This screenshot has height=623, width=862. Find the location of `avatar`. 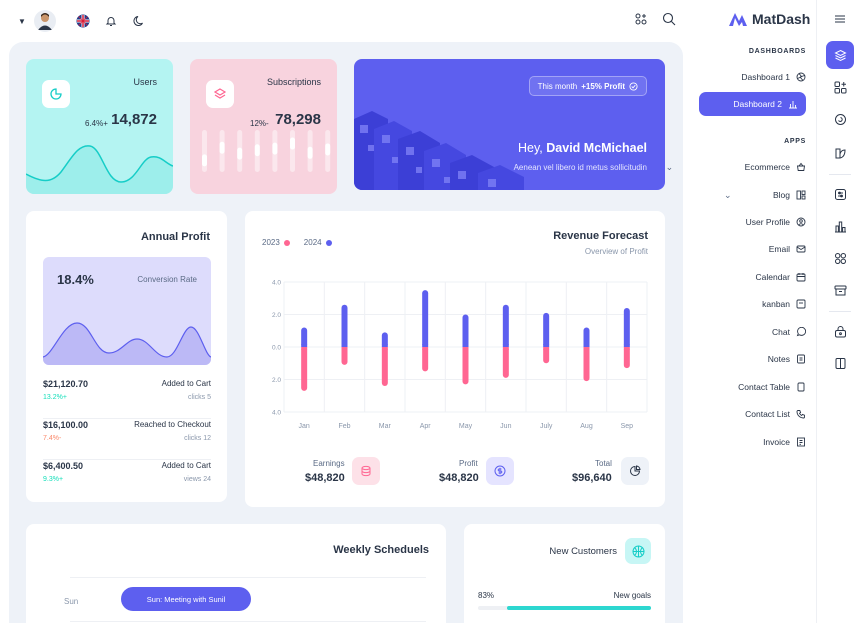

avatar is located at coordinates (44, 21).